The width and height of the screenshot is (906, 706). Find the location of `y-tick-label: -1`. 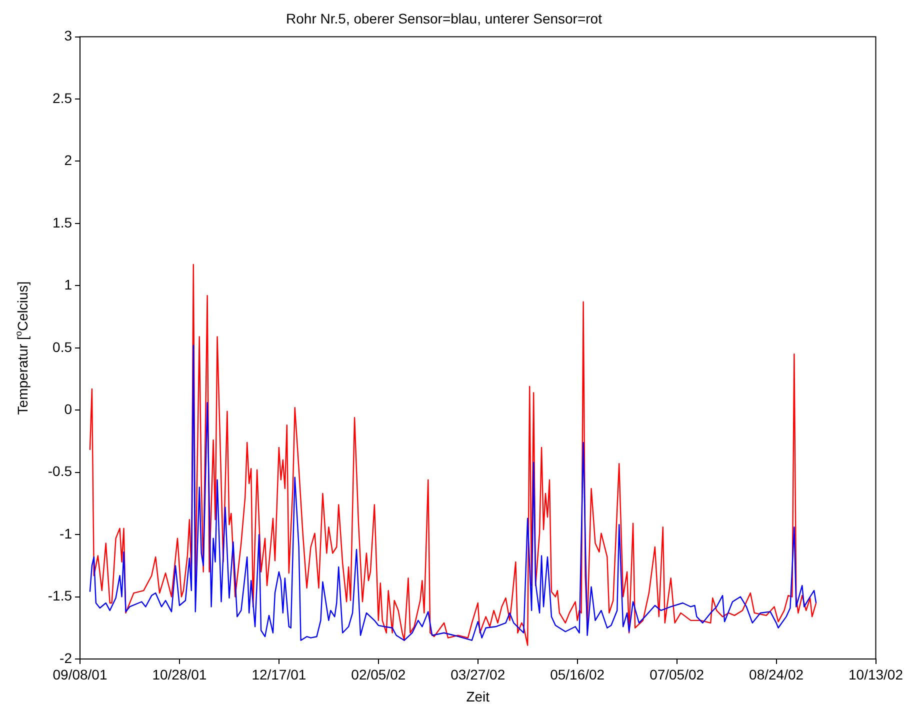

y-tick-label: -1 is located at coordinates (66, 533).